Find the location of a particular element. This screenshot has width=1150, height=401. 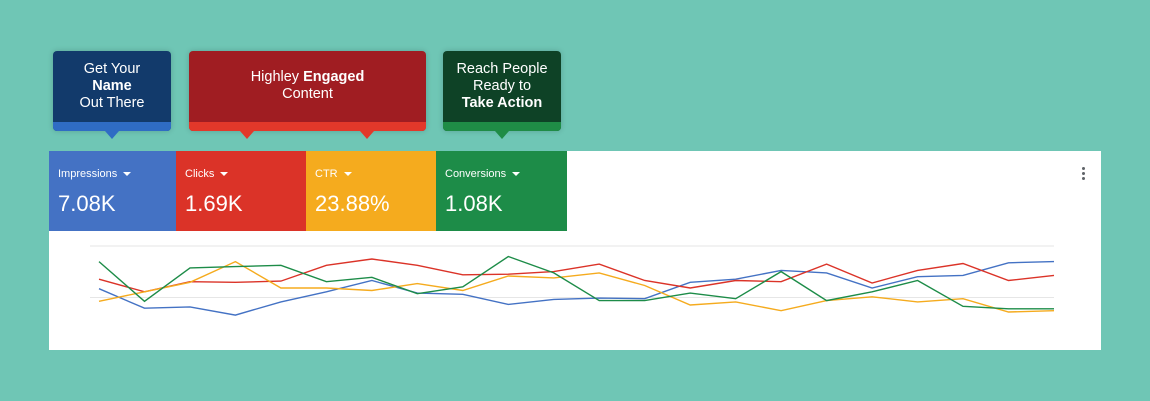

metric-value: 23.88% is located at coordinates (352, 203).